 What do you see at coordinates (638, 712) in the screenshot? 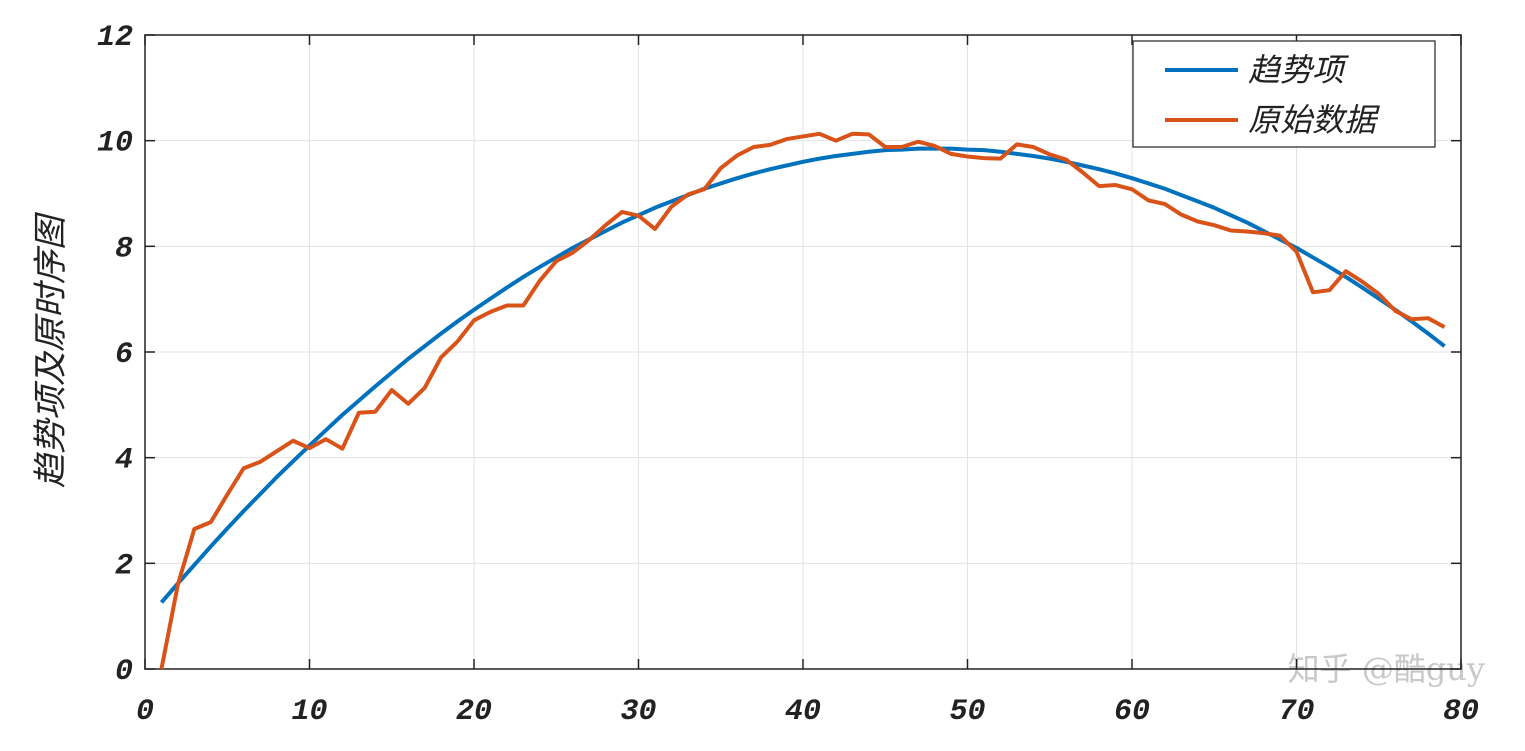
I see `x-tick-label: 30` at bounding box center [638, 712].